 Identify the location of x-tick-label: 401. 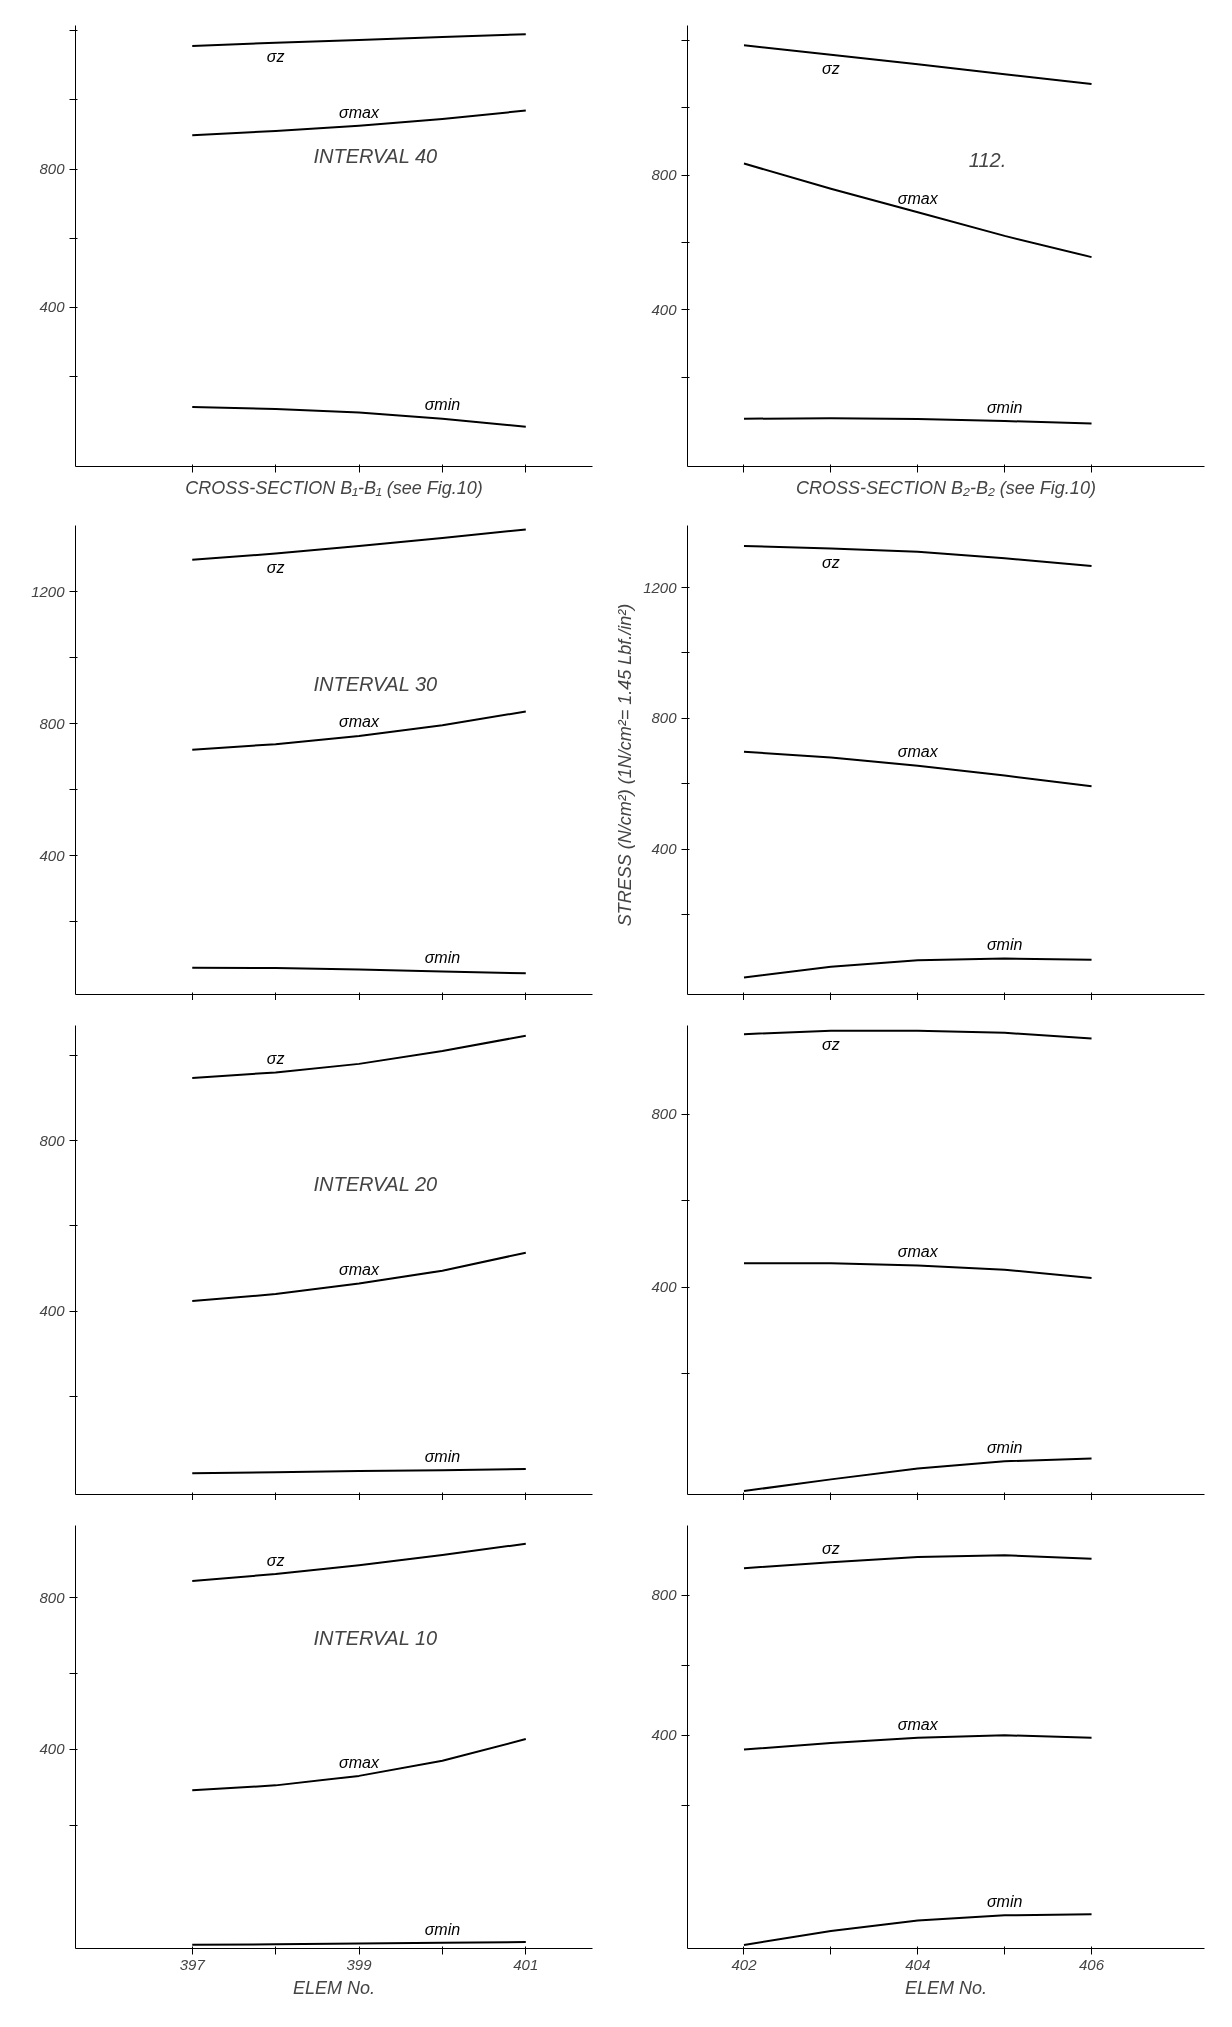
(526, 1964).